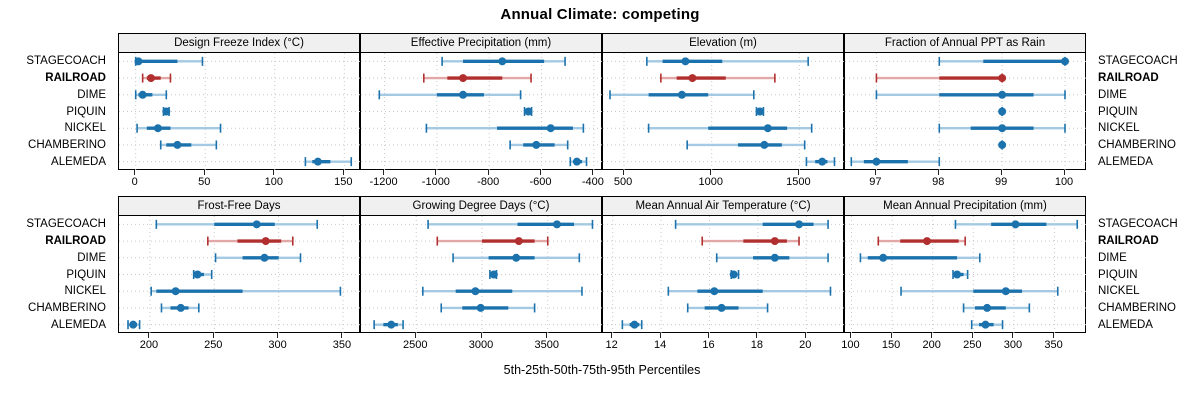  What do you see at coordinates (660, 345) in the screenshot?
I see `tick-label: 14` at bounding box center [660, 345].